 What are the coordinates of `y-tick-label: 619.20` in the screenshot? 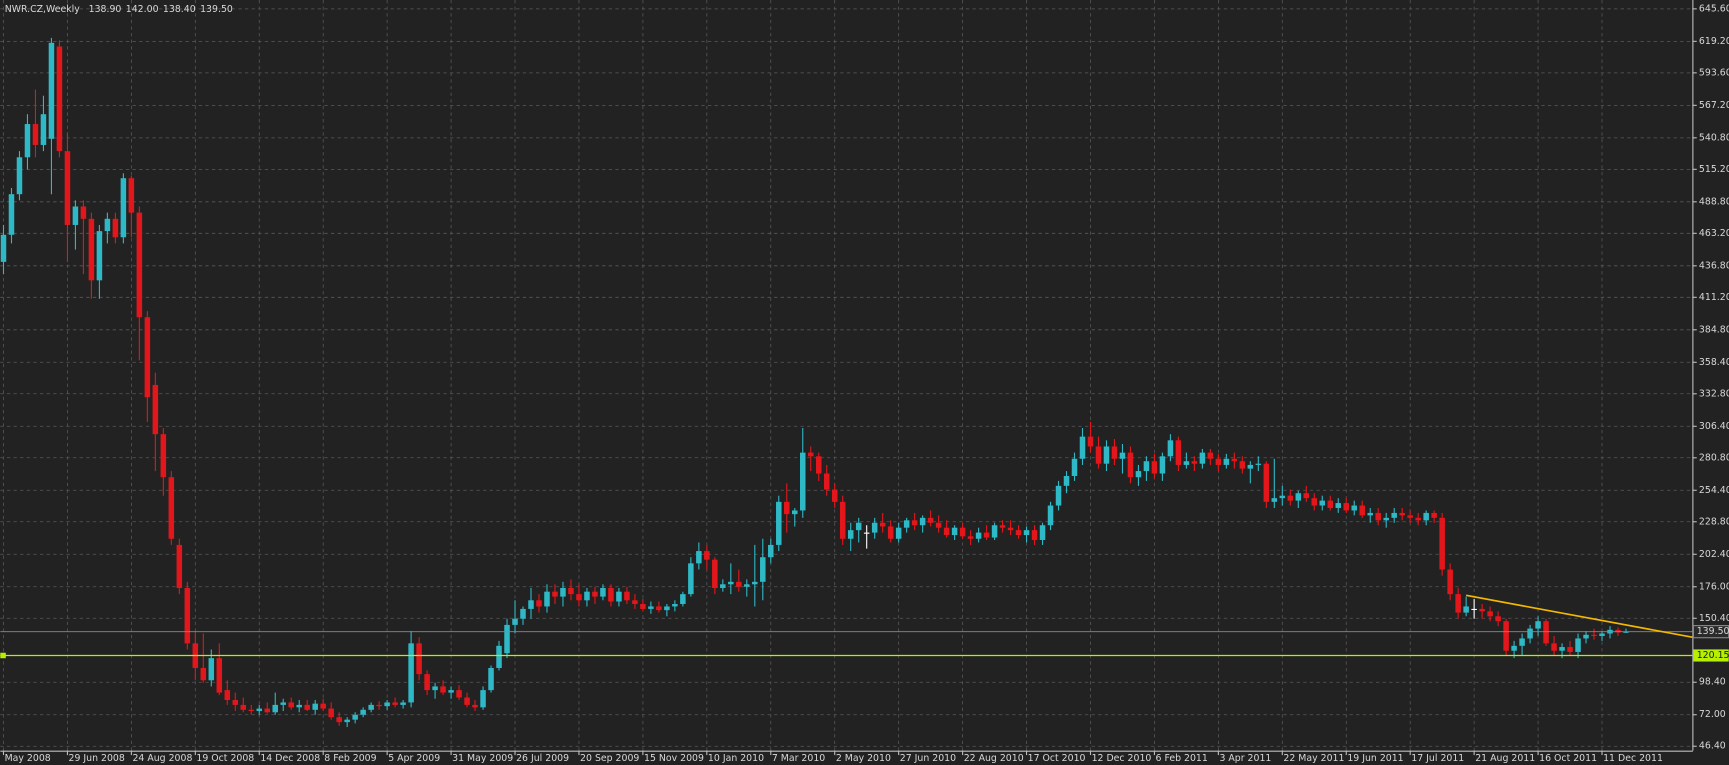 It's located at (1714, 41).